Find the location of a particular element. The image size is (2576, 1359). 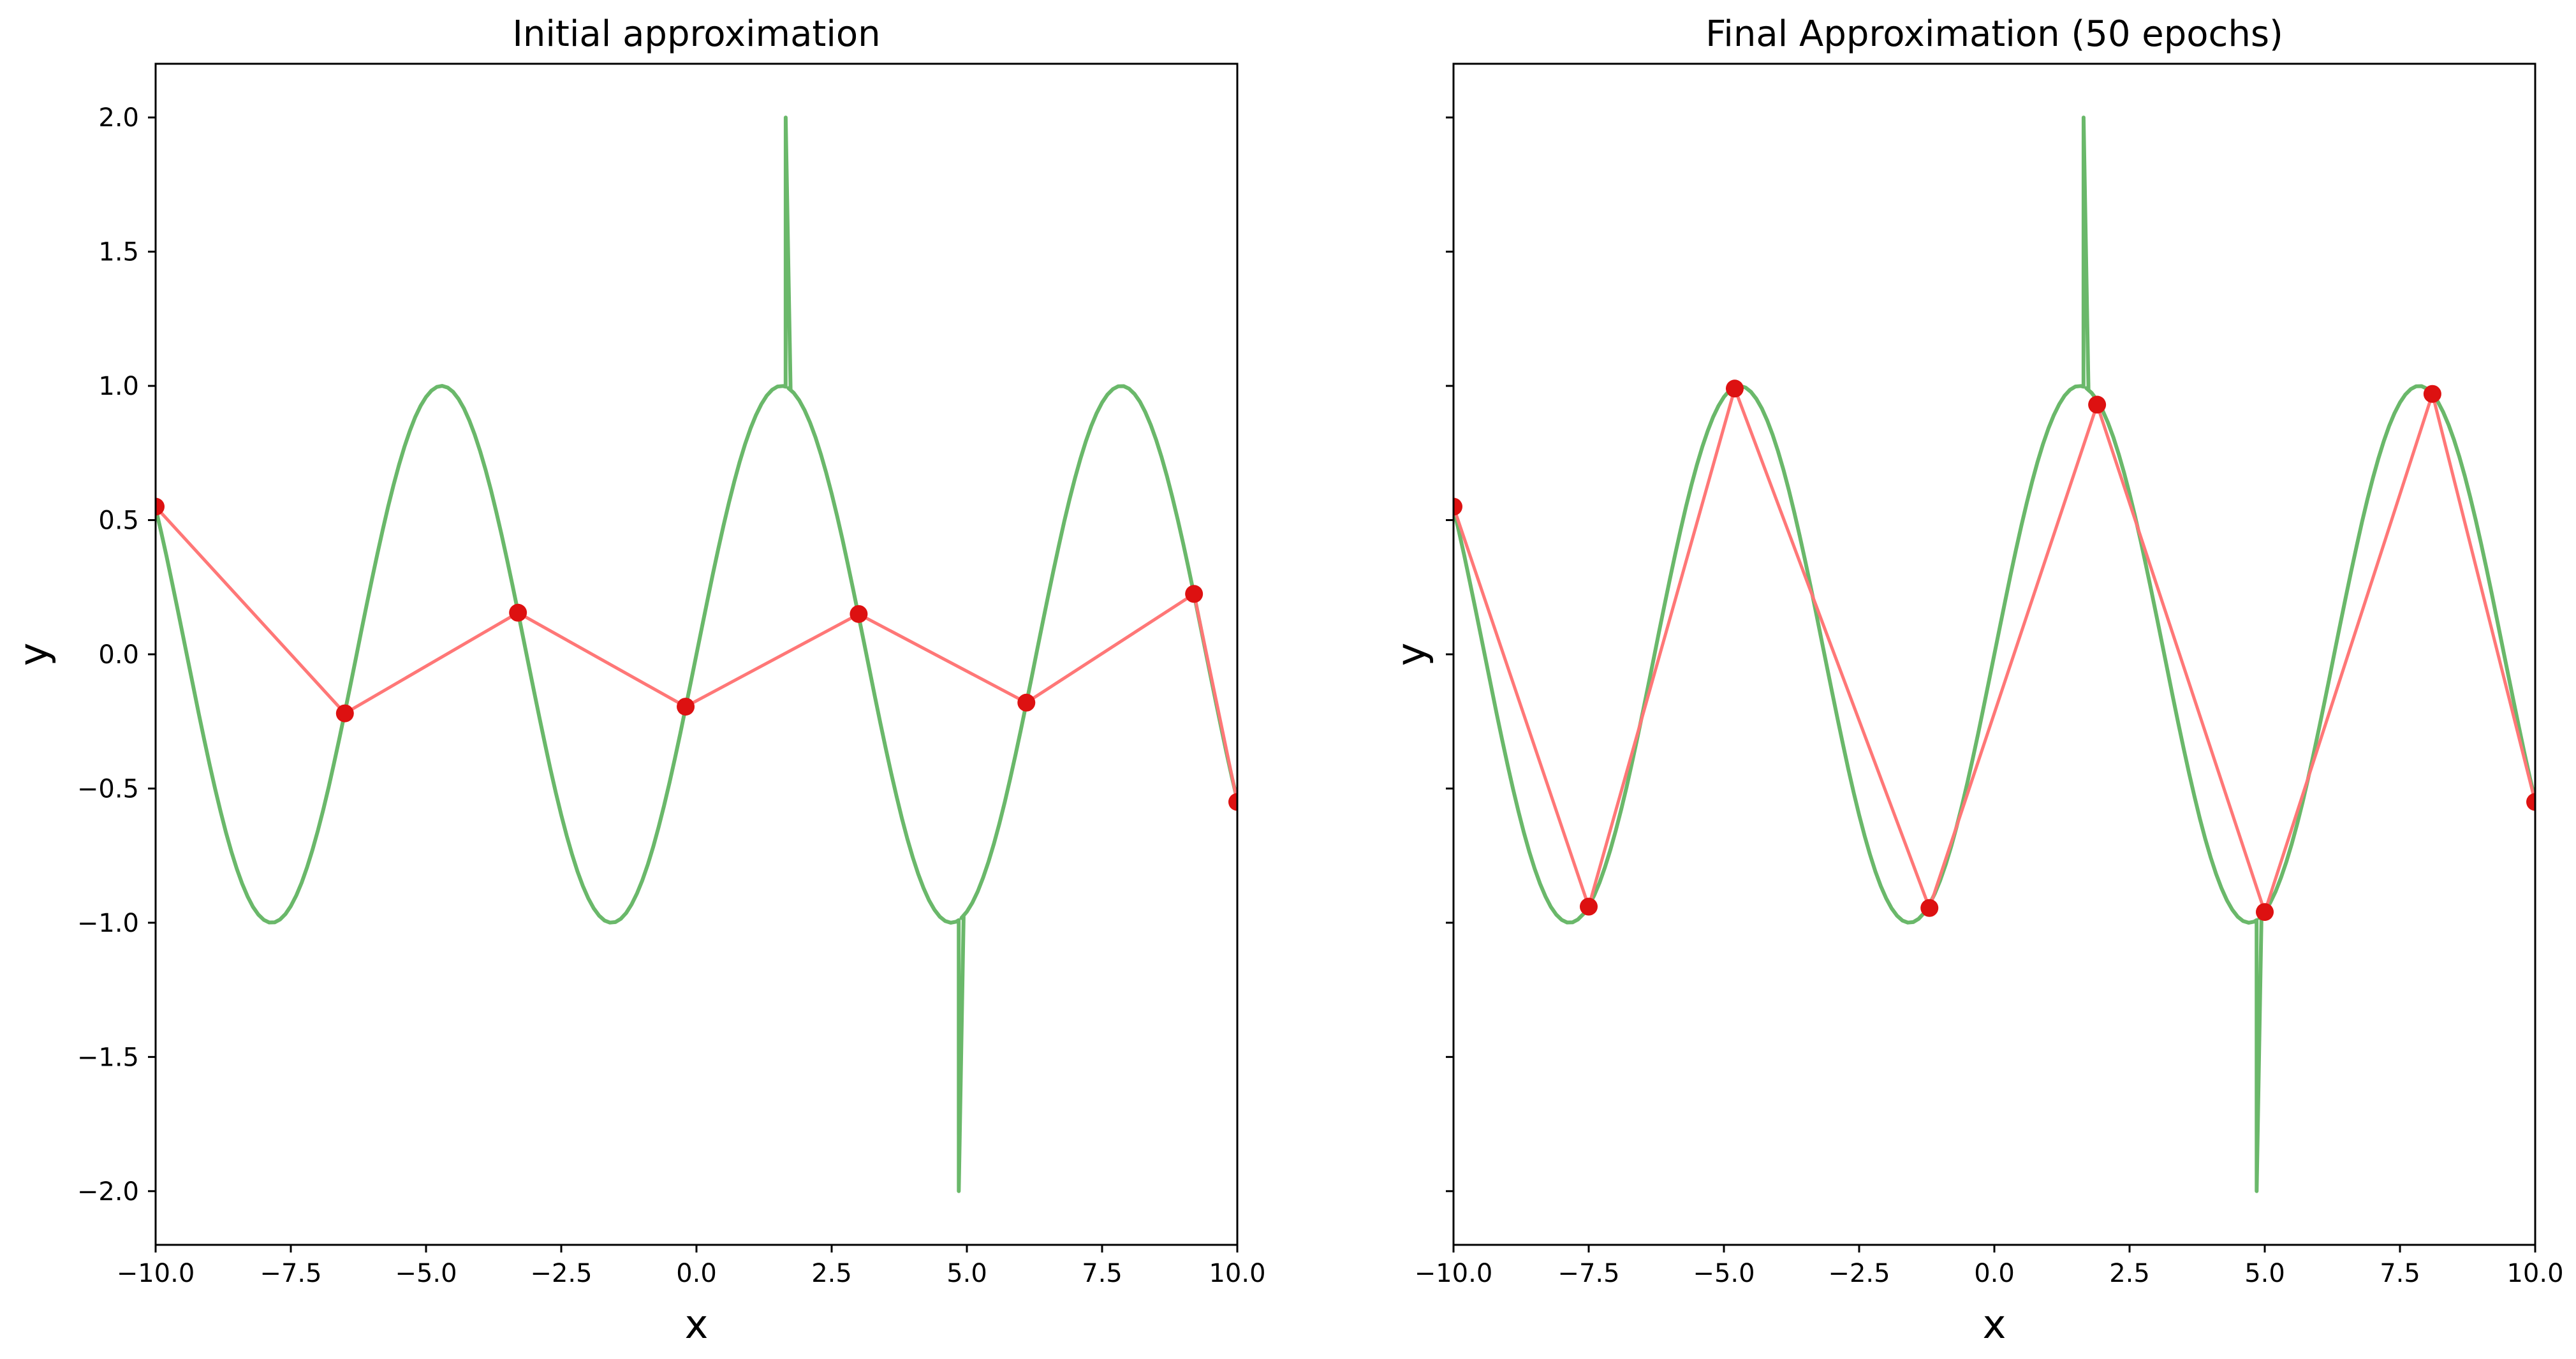

y-tick-label: −1.5 is located at coordinates (108, 1057).